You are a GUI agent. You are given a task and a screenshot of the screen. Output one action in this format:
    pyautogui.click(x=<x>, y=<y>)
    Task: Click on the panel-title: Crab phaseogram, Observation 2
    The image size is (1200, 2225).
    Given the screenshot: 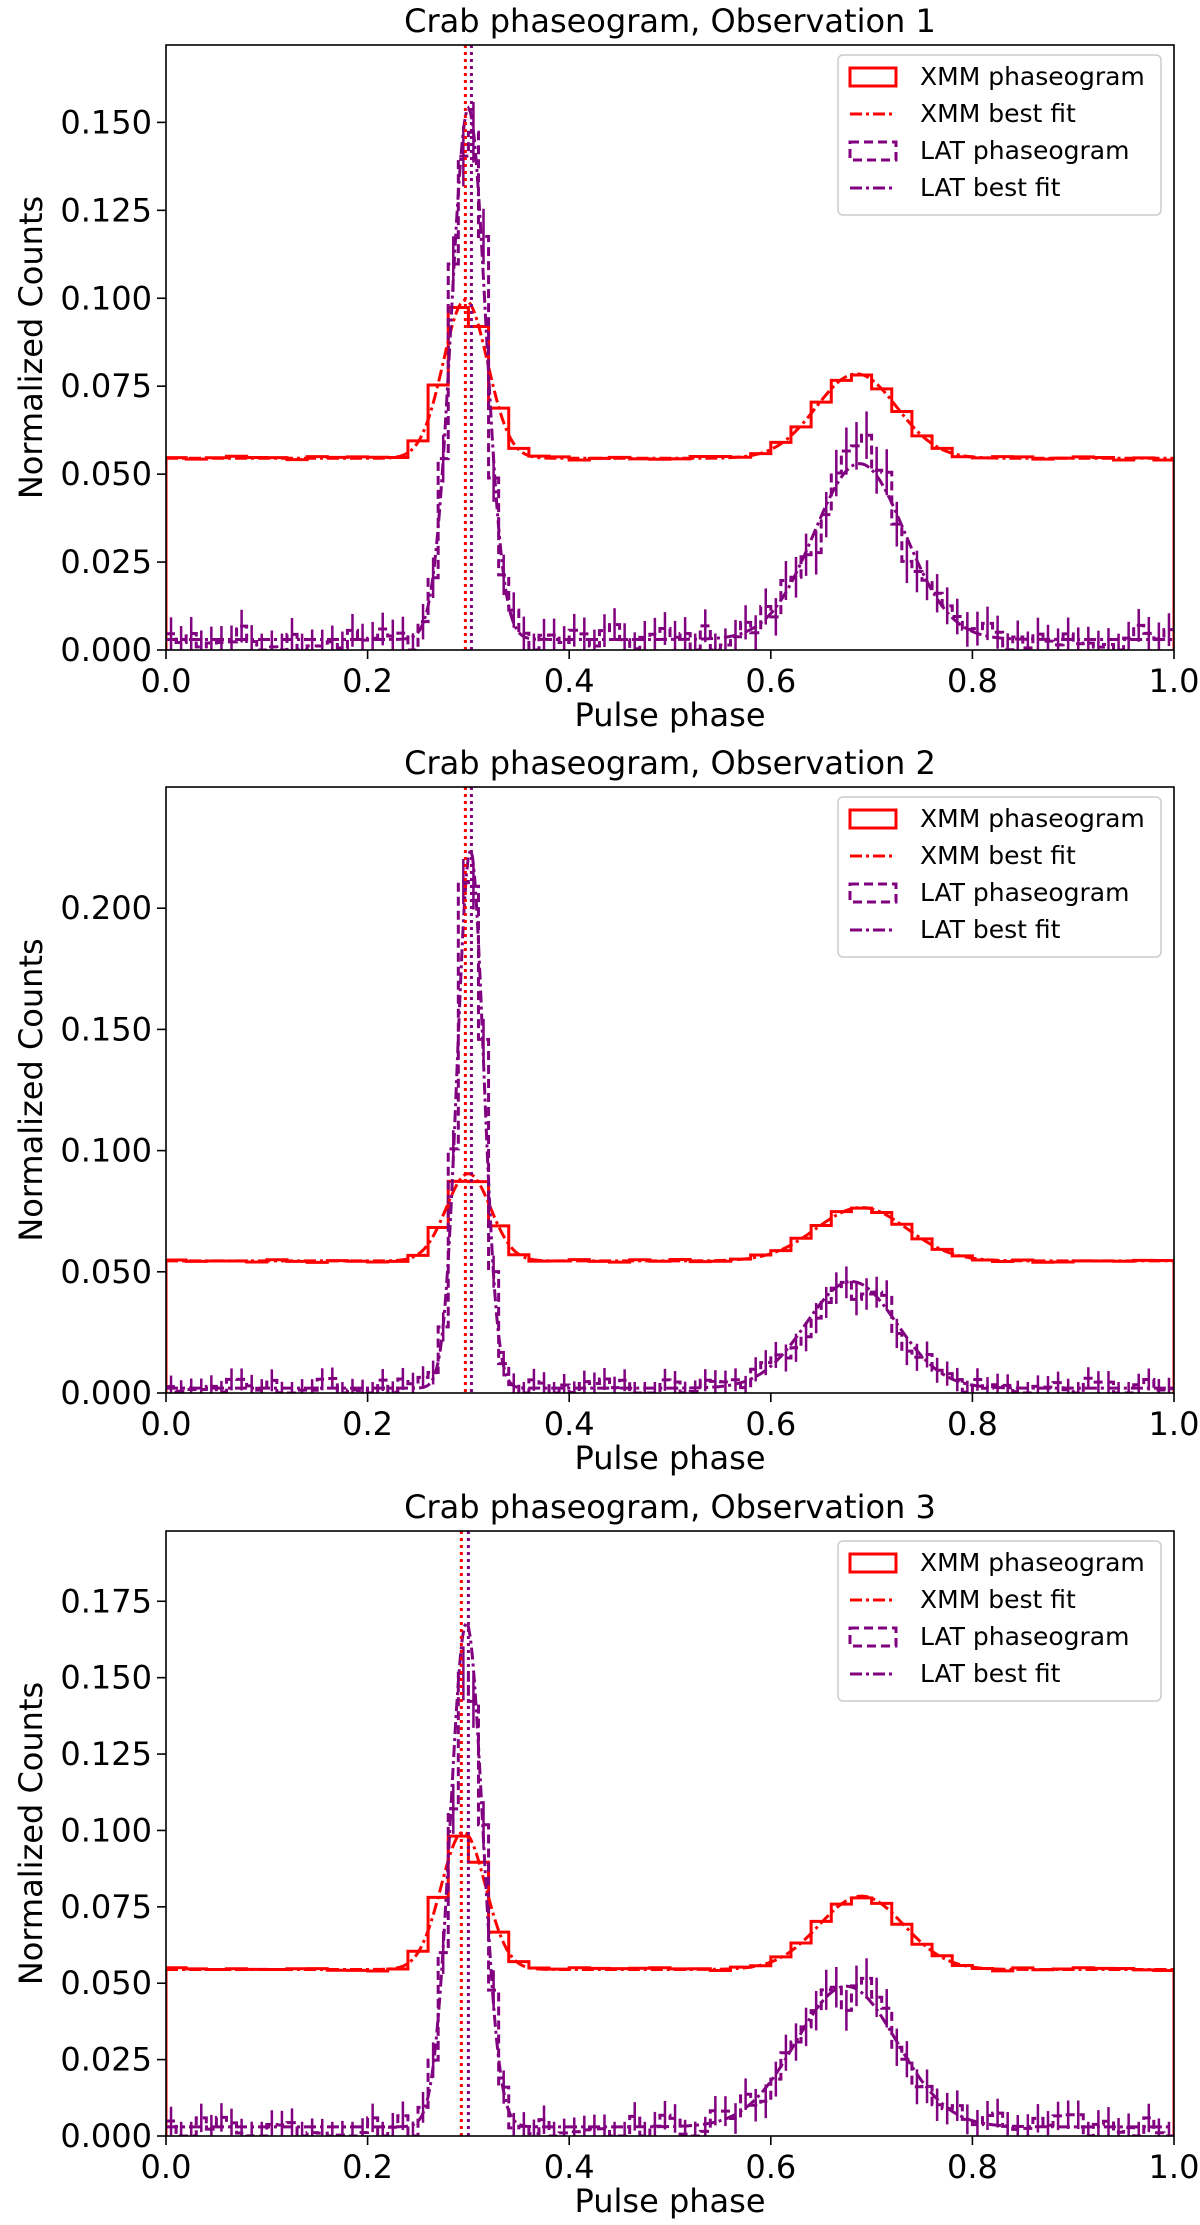 What is the action you would take?
    pyautogui.click(x=670, y=763)
    